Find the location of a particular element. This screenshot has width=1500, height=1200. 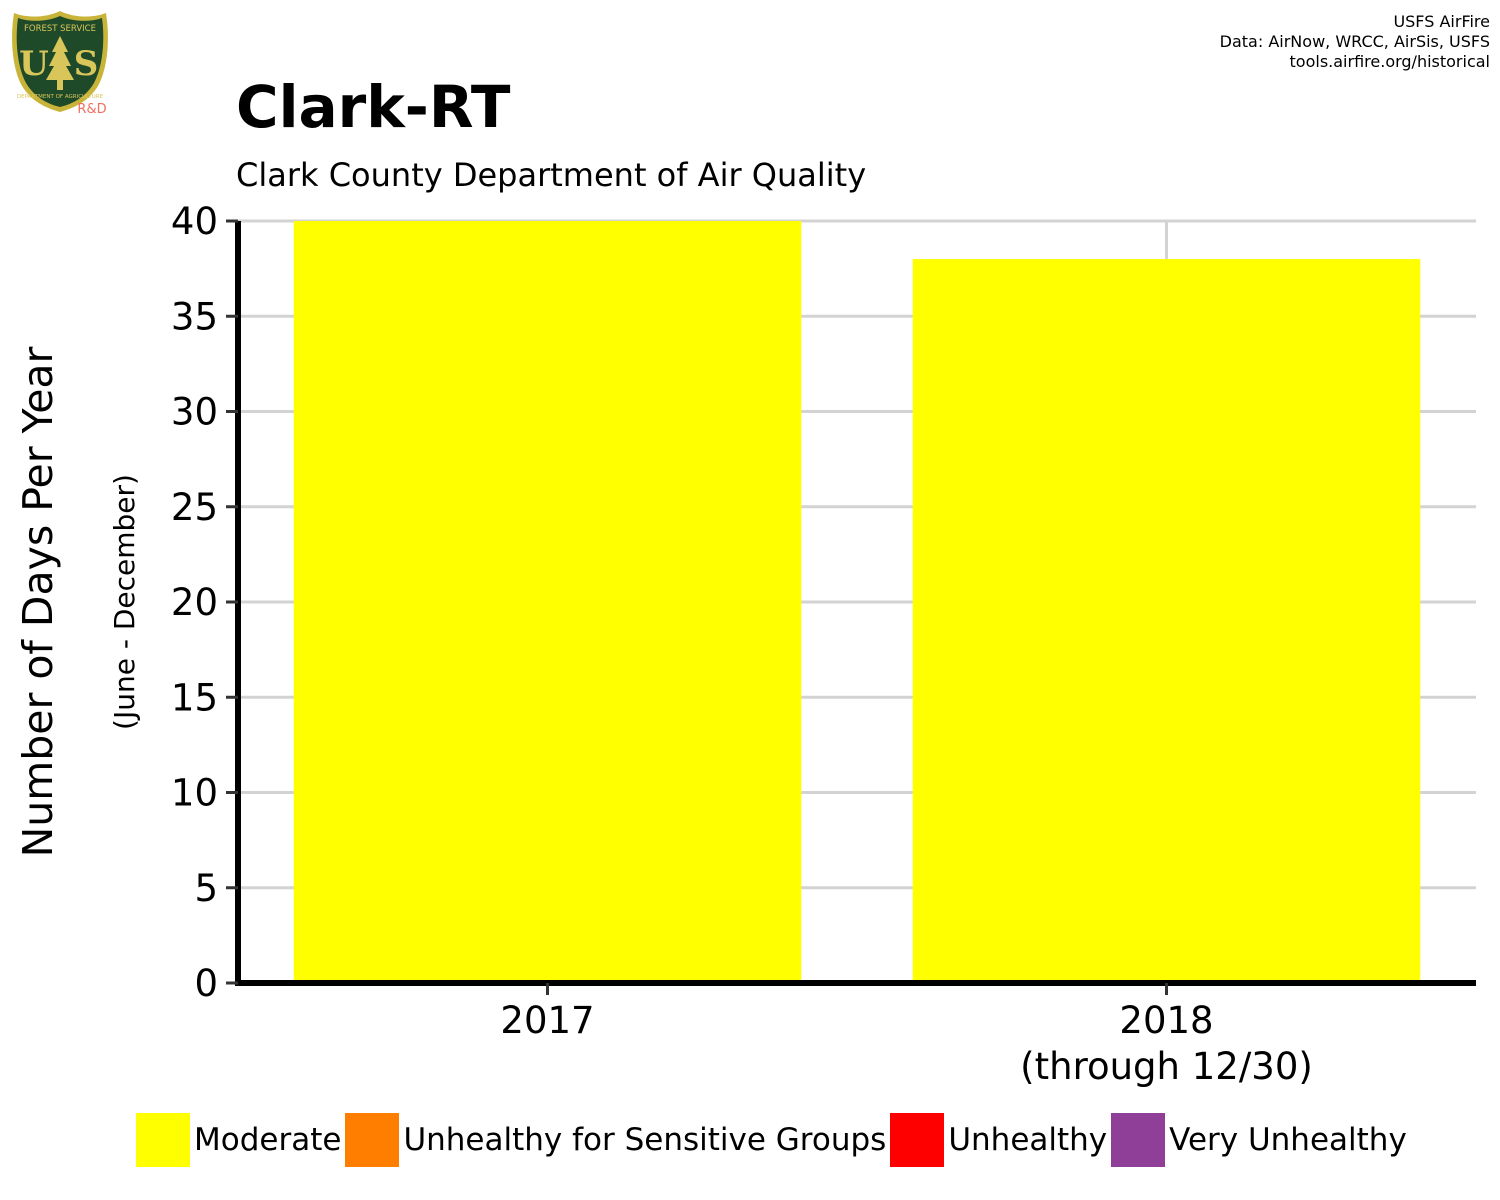

legend-item: Unhealthy for Sensitive Groups is located at coordinates (615, 1140).